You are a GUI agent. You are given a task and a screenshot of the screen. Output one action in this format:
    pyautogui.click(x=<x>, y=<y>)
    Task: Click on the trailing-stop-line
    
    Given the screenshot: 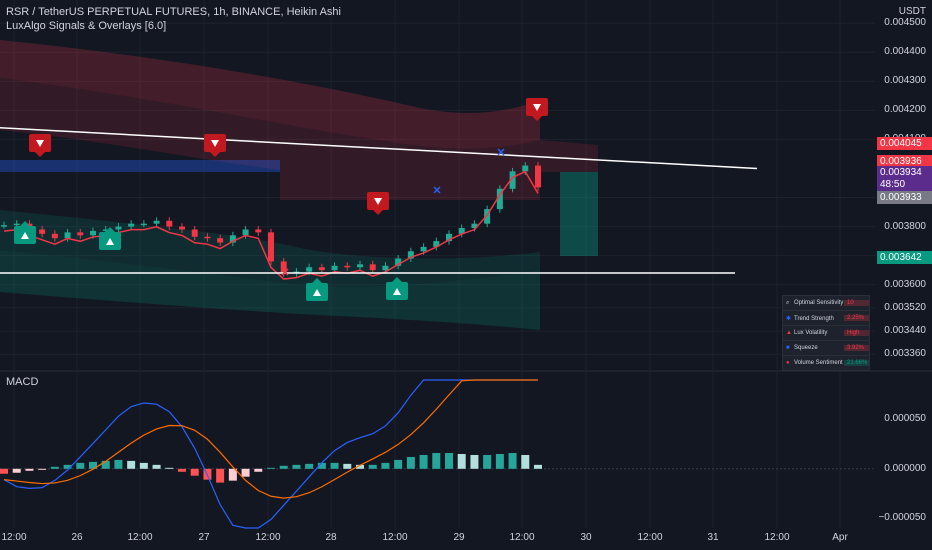 What is the action you would take?
    pyautogui.click(x=271, y=225)
    